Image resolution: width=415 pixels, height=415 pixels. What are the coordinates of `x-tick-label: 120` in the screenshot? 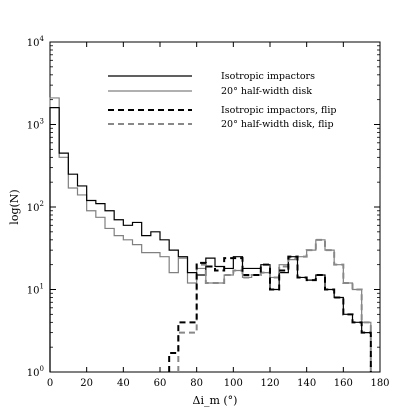 It's located at (269, 383).